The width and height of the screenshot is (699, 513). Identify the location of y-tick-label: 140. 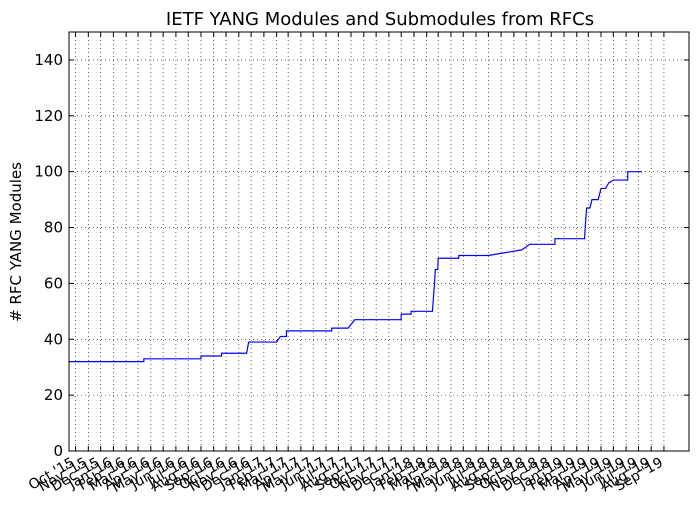
(48, 60).